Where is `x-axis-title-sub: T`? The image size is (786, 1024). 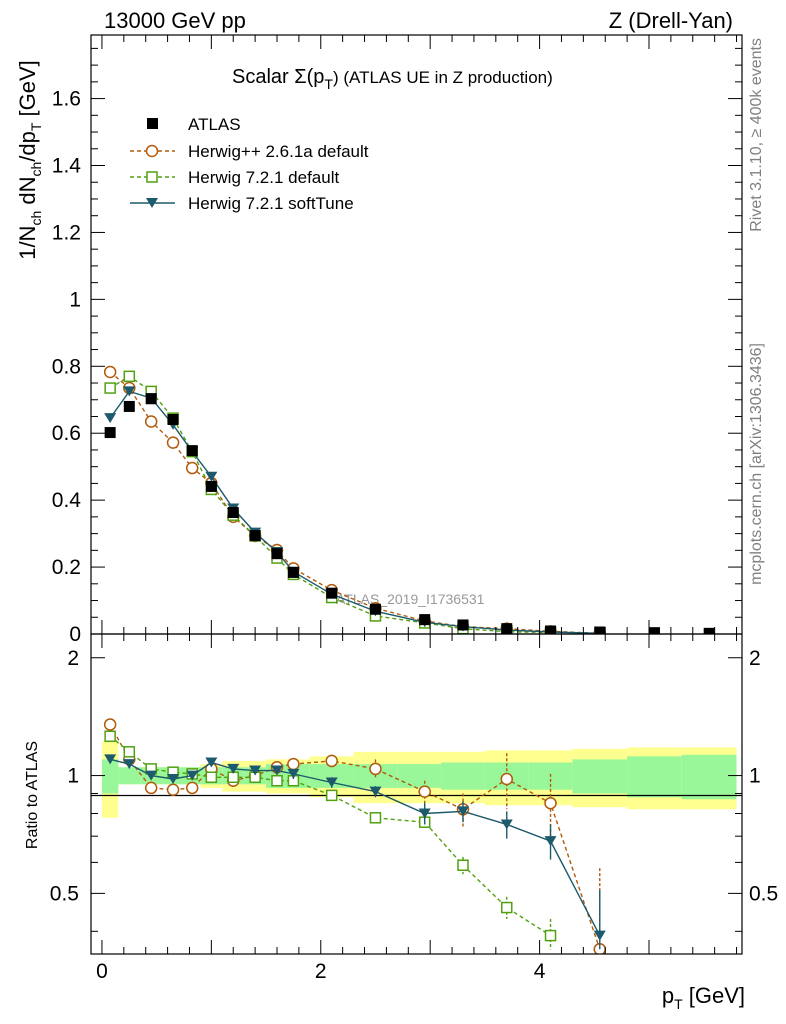
x-axis-title-sub: T is located at coordinates (678, 1004).